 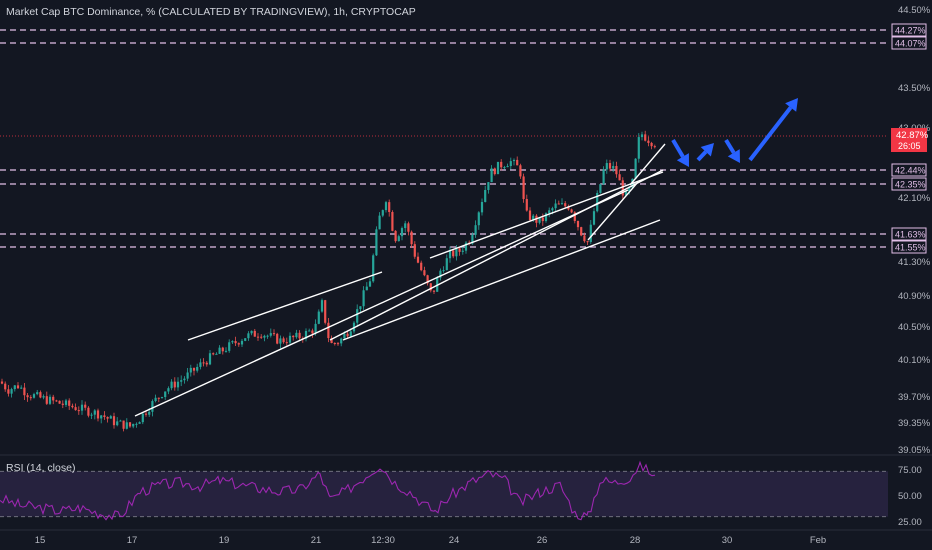 I want to click on projection-arrow-shaft, so click(x=730, y=146).